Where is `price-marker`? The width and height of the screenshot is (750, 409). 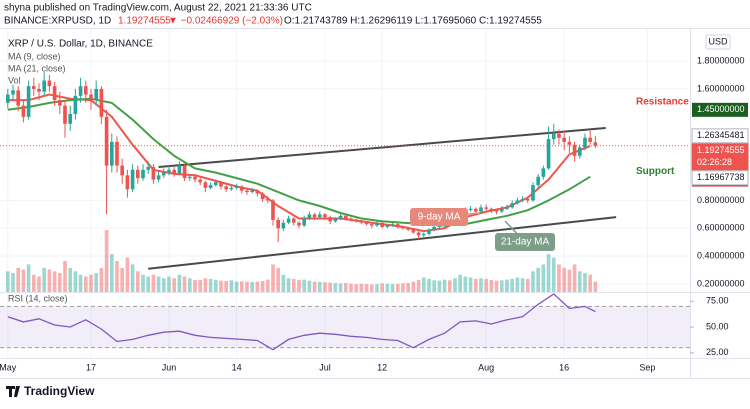 price-marker is located at coordinates (720, 157).